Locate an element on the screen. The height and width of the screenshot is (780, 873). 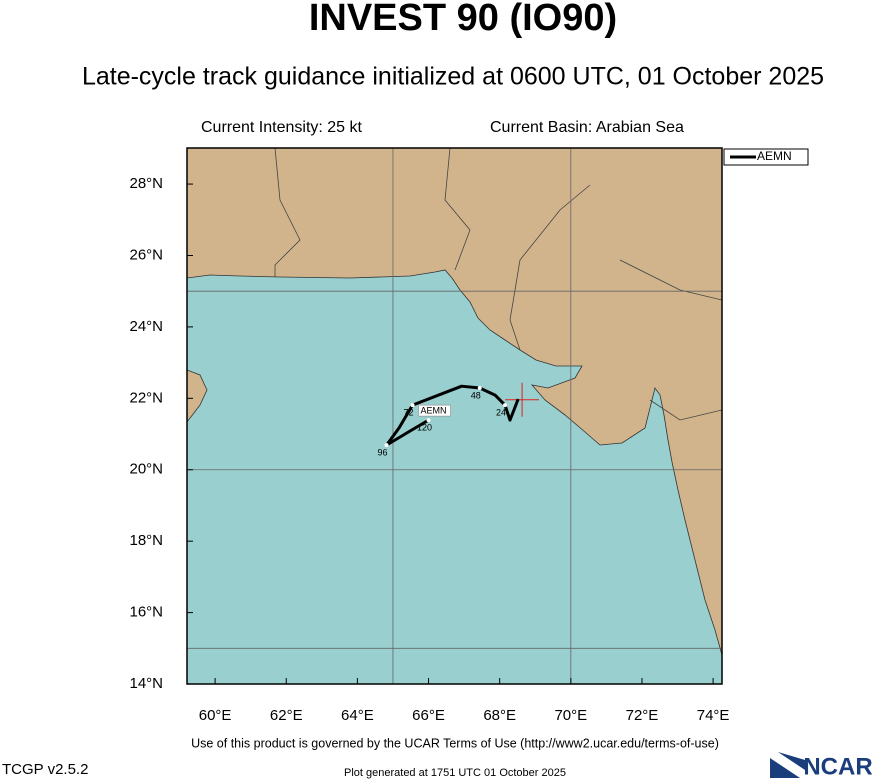
x-tick-label: 70°E is located at coordinates (570, 715).